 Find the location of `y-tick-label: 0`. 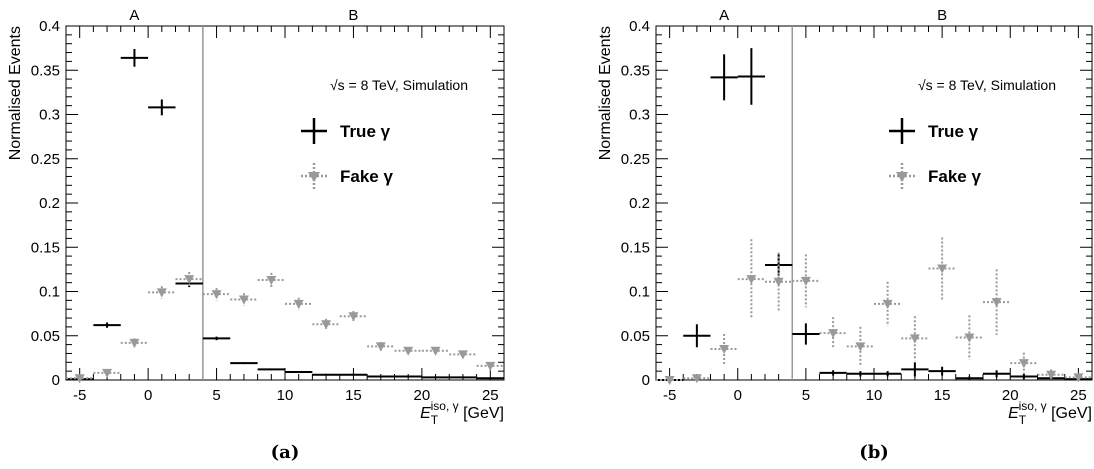

y-tick-label: 0 is located at coordinates (646, 380).